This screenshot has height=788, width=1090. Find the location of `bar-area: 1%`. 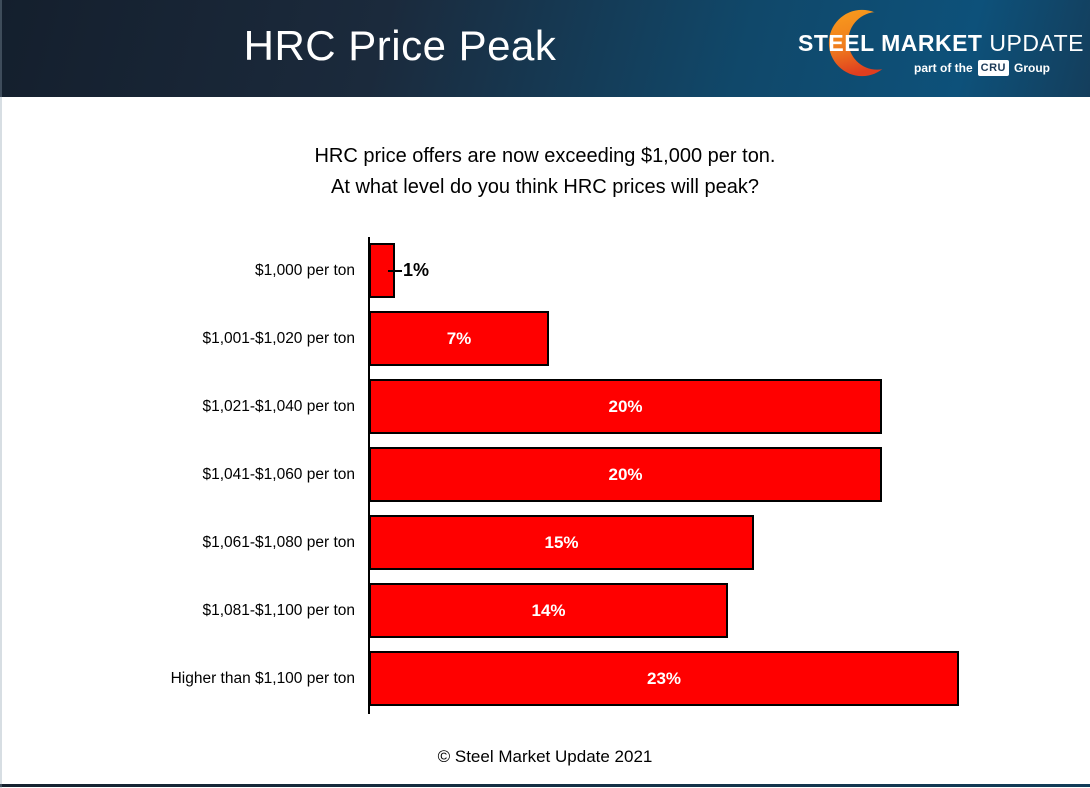

bar-area: 1% is located at coordinates (399, 270).